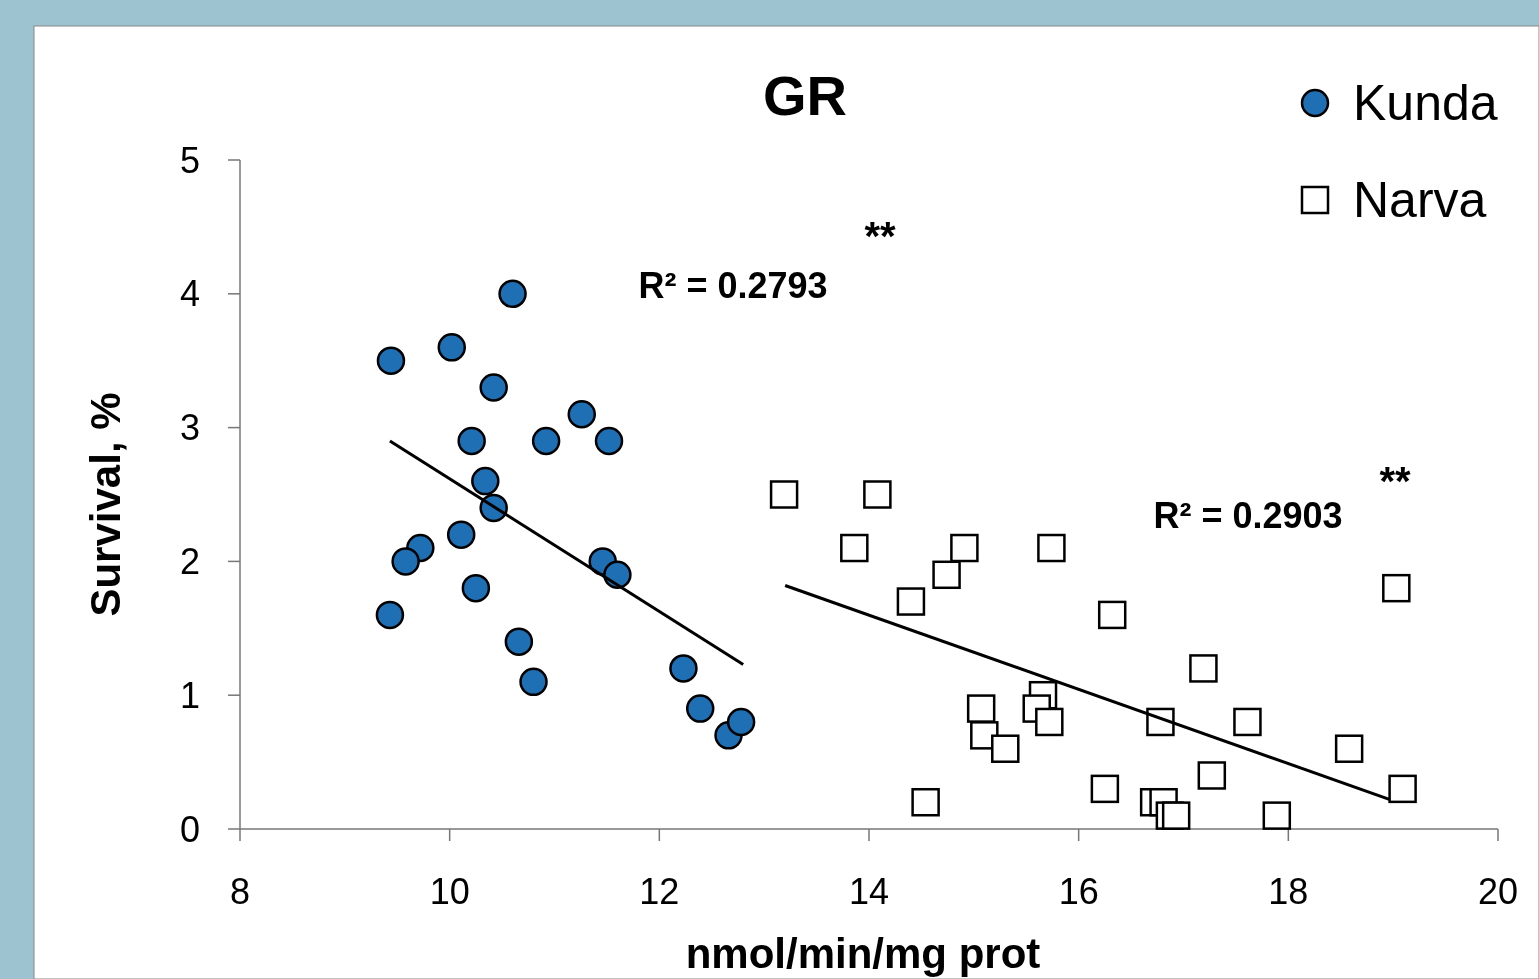  What do you see at coordinates (1498, 891) in the screenshot?
I see `x-tick-label: 20` at bounding box center [1498, 891].